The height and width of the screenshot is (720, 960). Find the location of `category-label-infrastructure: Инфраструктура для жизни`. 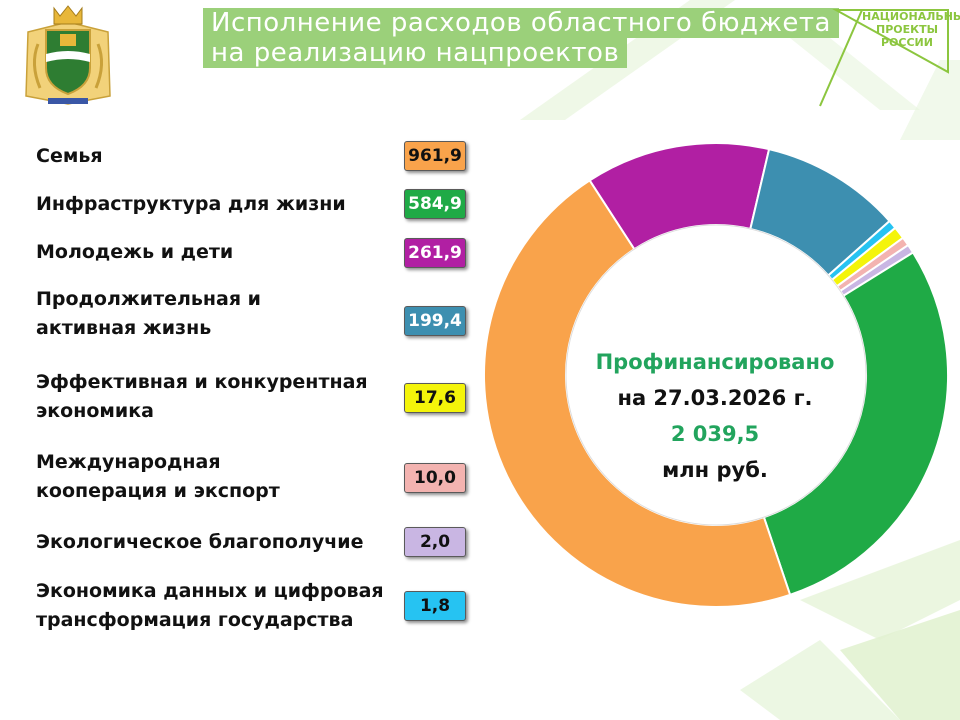

category-label-infrastructure: Инфраструктура для жизни is located at coordinates (191, 204).